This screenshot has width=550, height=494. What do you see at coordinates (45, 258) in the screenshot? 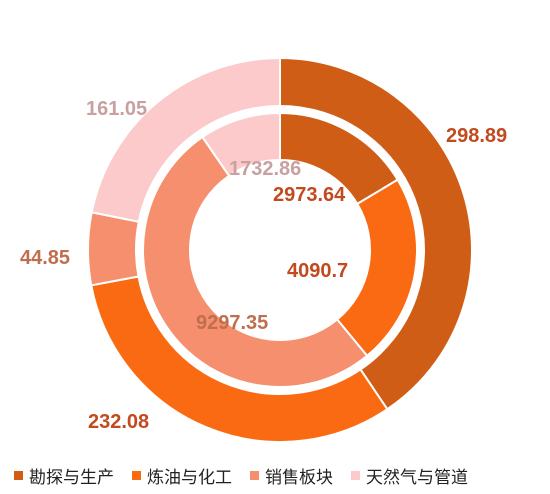
I see `outer-label-sales: 44.85` at bounding box center [45, 258].